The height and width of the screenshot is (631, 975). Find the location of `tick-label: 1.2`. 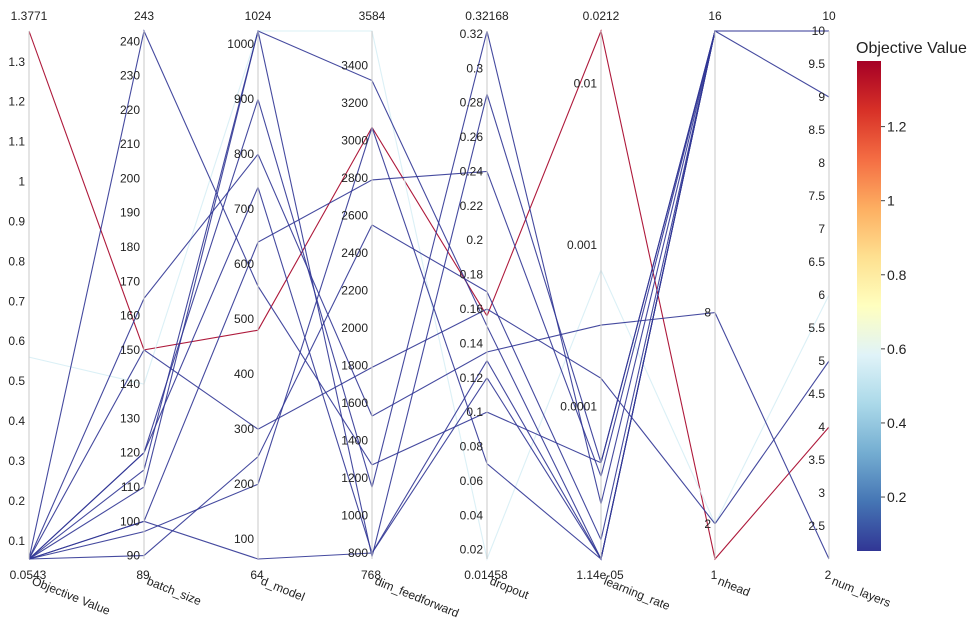

tick-label: 1.2 is located at coordinates (16, 102).